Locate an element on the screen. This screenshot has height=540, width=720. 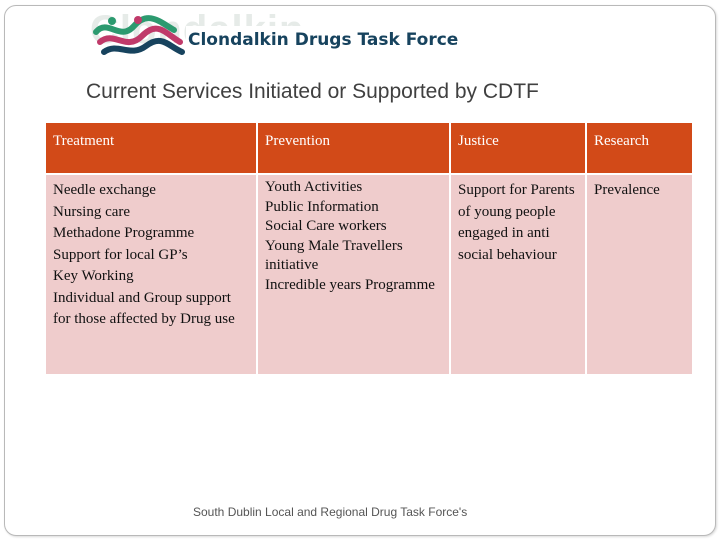
list-item: Young Male Travellers initiative is located at coordinates (334, 255).